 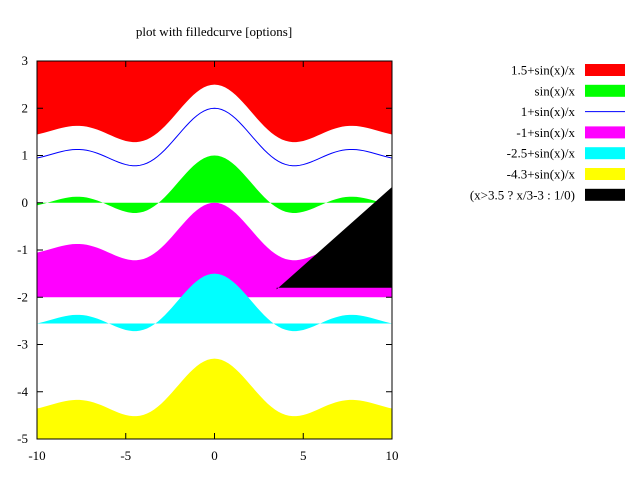 What do you see at coordinates (541, 153) in the screenshot?
I see `legend-label: -2.5+sin(x)/x` at bounding box center [541, 153].